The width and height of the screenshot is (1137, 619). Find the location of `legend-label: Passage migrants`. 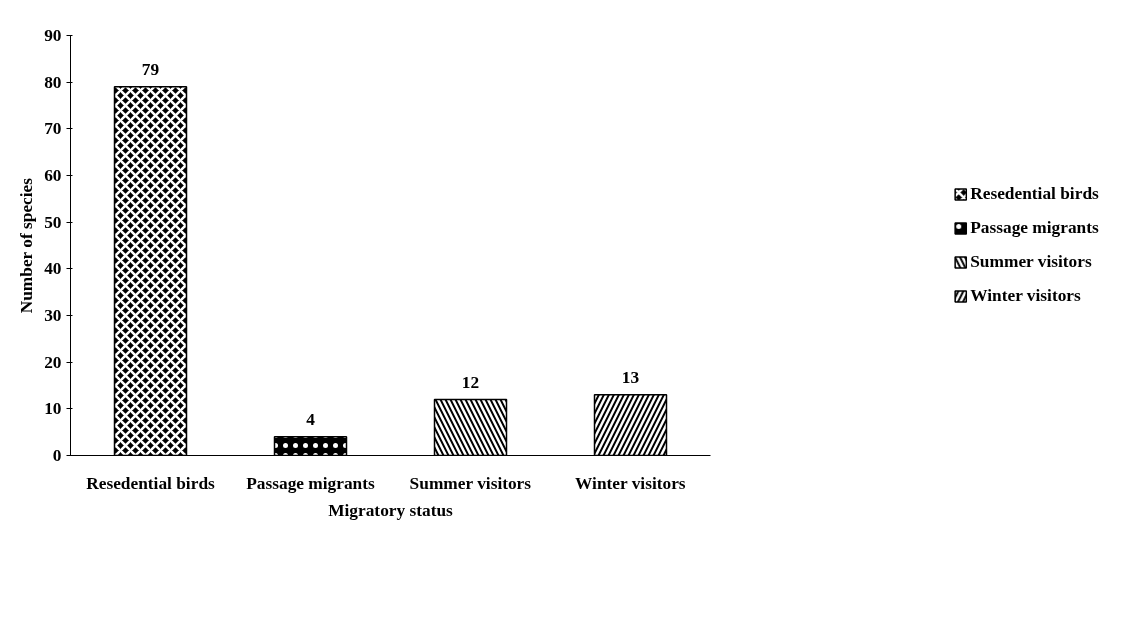

legend-label: Passage migrants is located at coordinates (1034, 228).